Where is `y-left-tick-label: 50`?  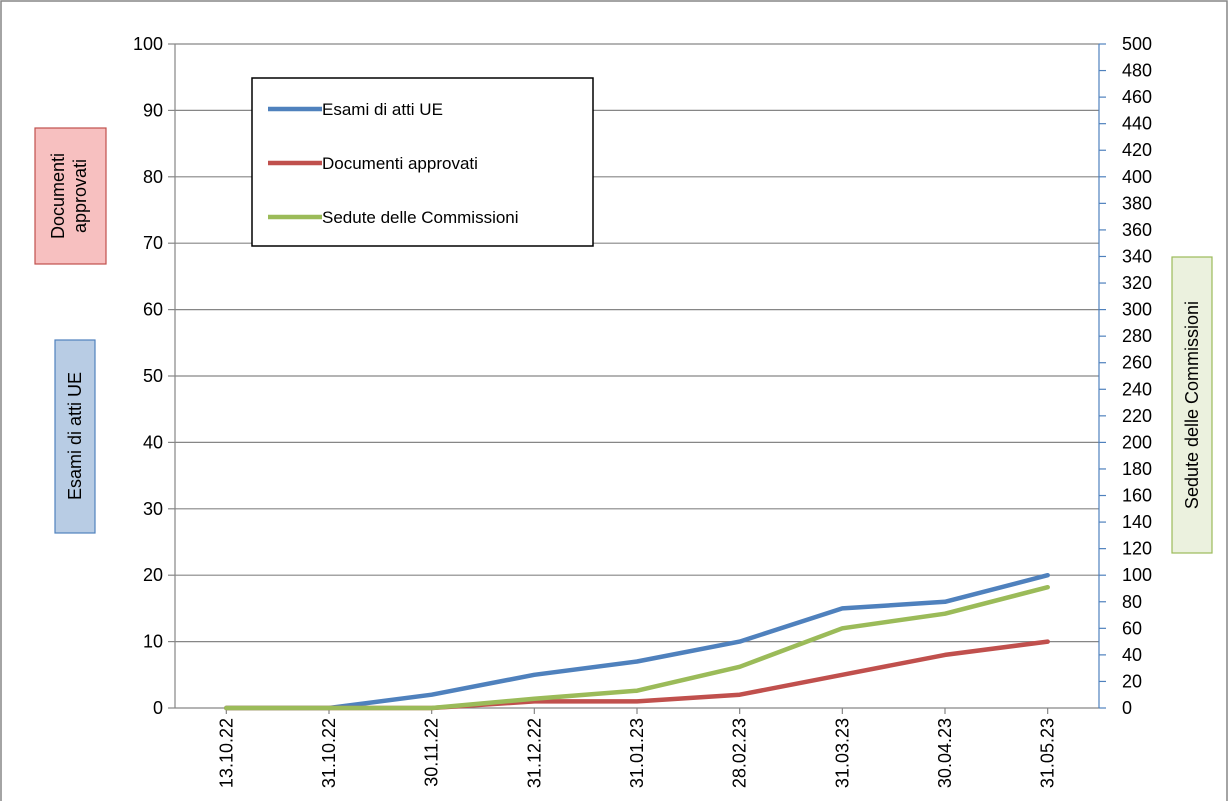 y-left-tick-label: 50 is located at coordinates (153, 376).